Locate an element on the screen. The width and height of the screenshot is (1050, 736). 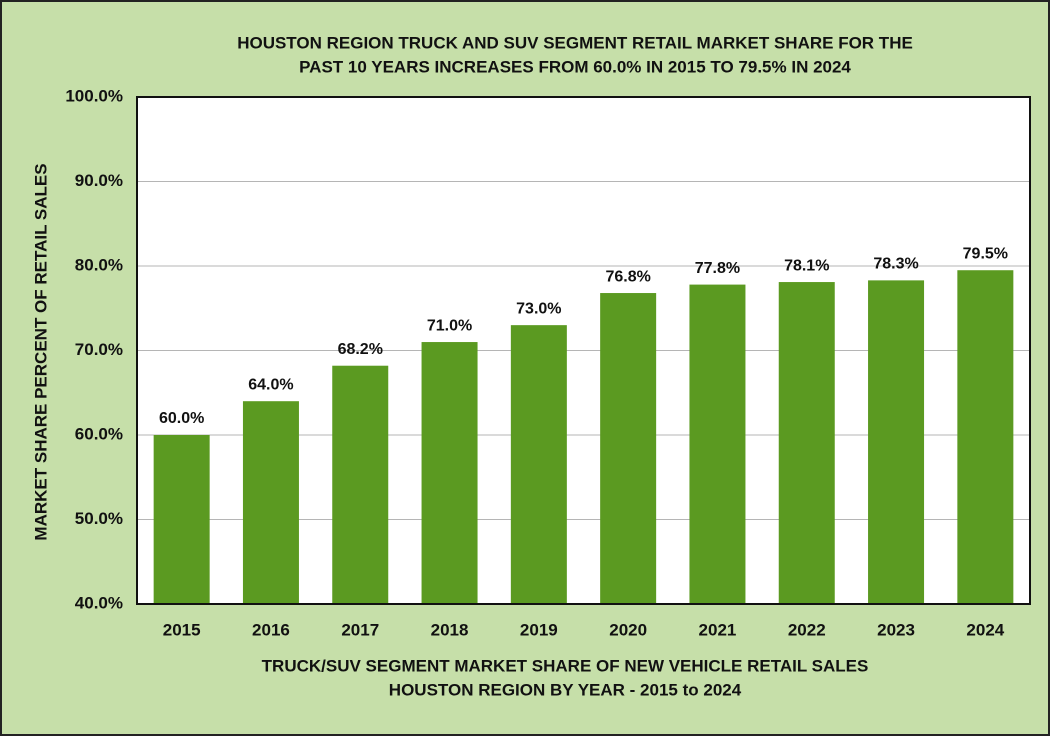
data-label: 79.5% is located at coordinates (985, 253).